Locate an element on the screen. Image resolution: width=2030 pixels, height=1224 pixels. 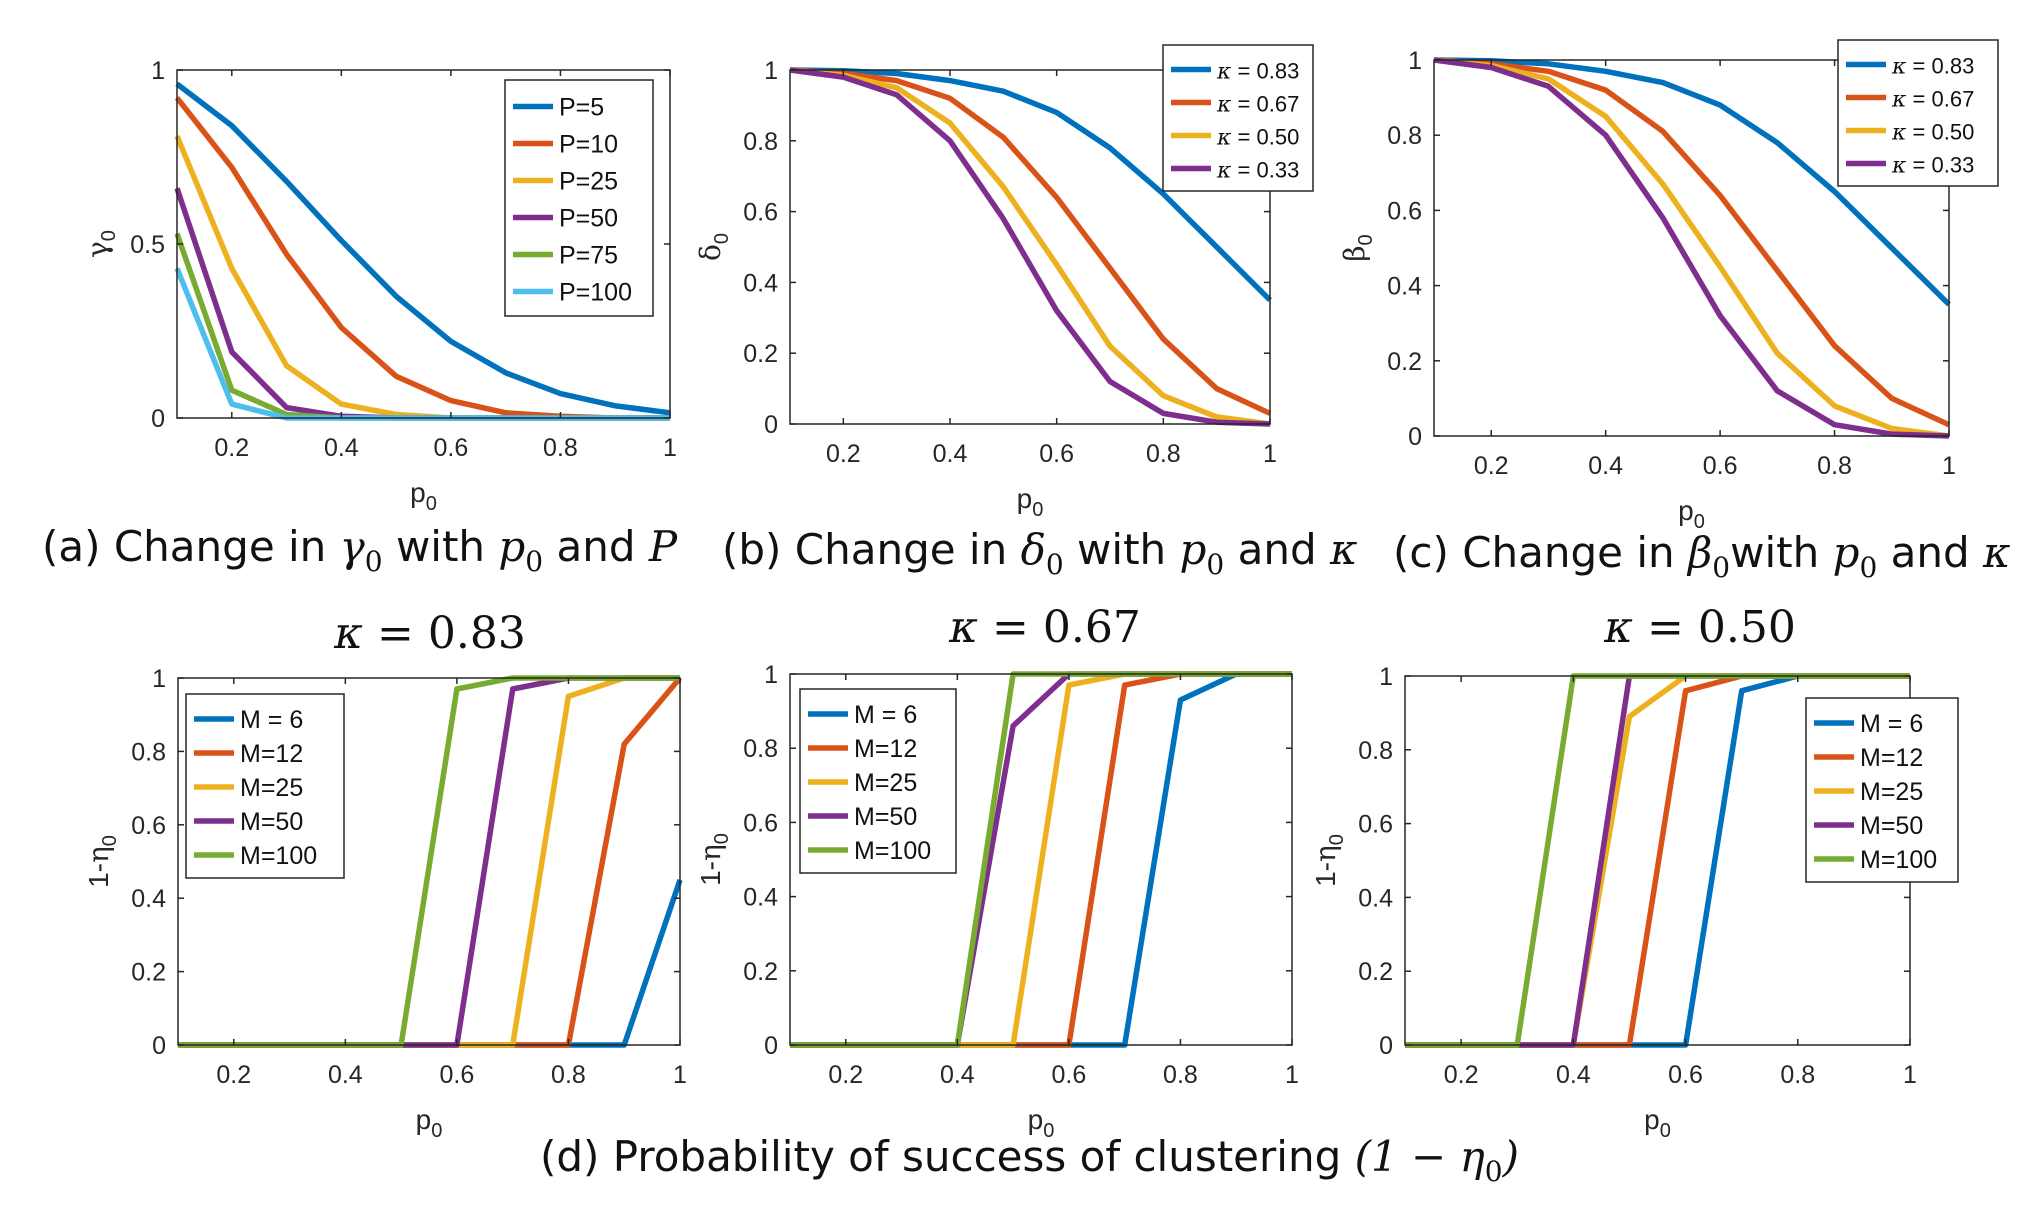
legend-box-d2 is located at coordinates (878, 781).